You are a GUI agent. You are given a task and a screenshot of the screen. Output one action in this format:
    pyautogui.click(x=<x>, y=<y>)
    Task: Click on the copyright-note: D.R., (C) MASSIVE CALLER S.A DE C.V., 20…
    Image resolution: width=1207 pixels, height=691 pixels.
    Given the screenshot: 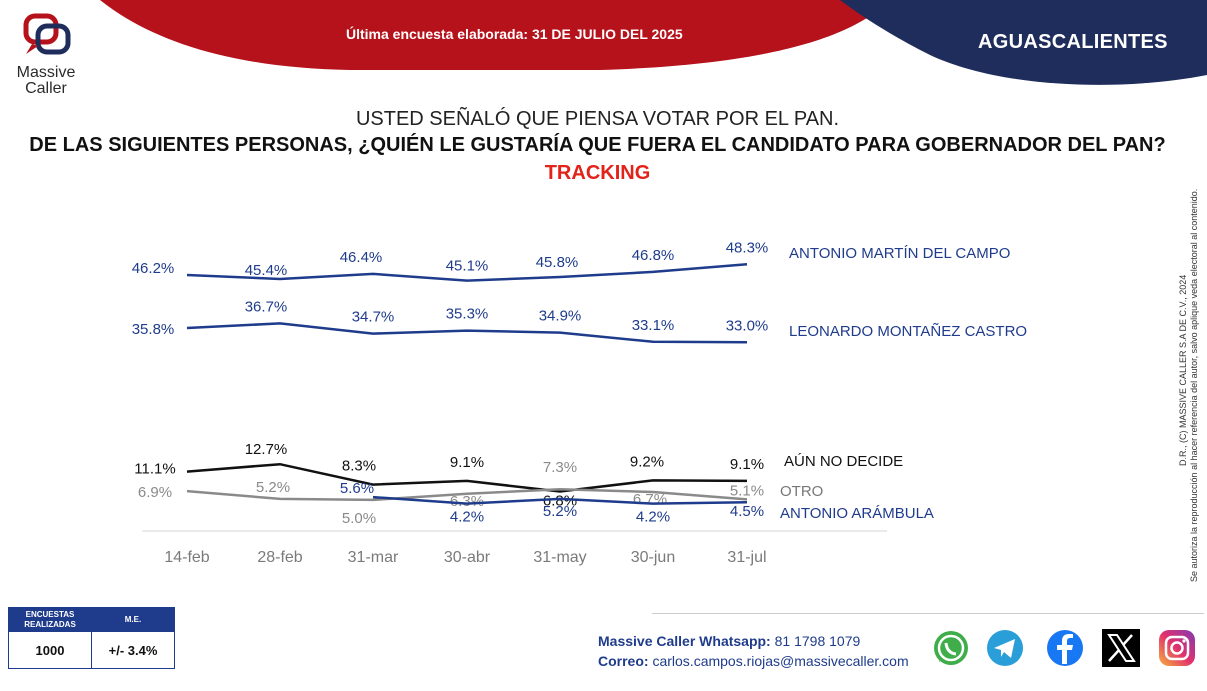 What is the action you would take?
    pyautogui.click(x=1183, y=370)
    